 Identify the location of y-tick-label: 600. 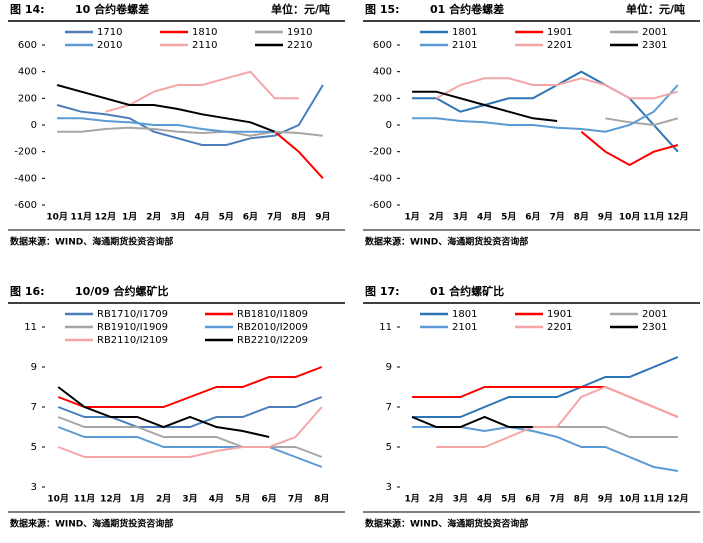
(27, 45).